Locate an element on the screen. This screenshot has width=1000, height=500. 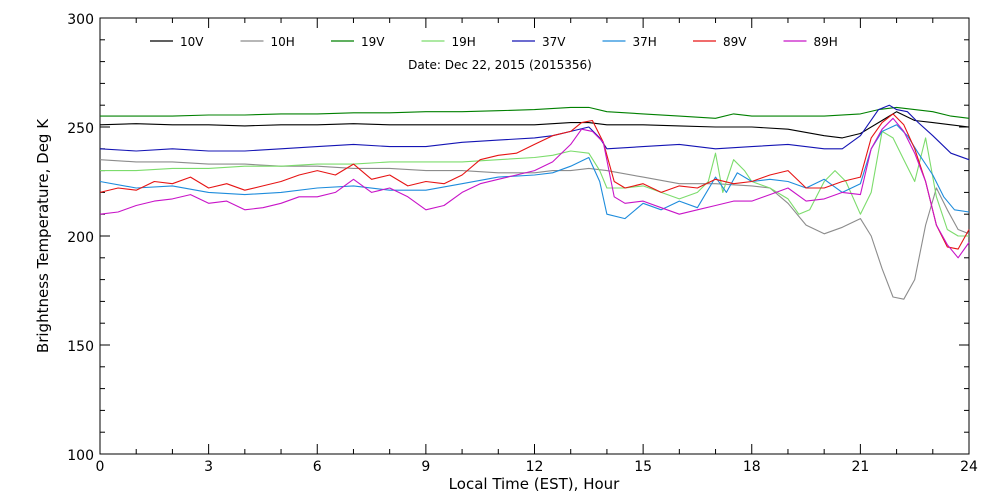
legend-label-10v: 10V is located at coordinates (192, 42).